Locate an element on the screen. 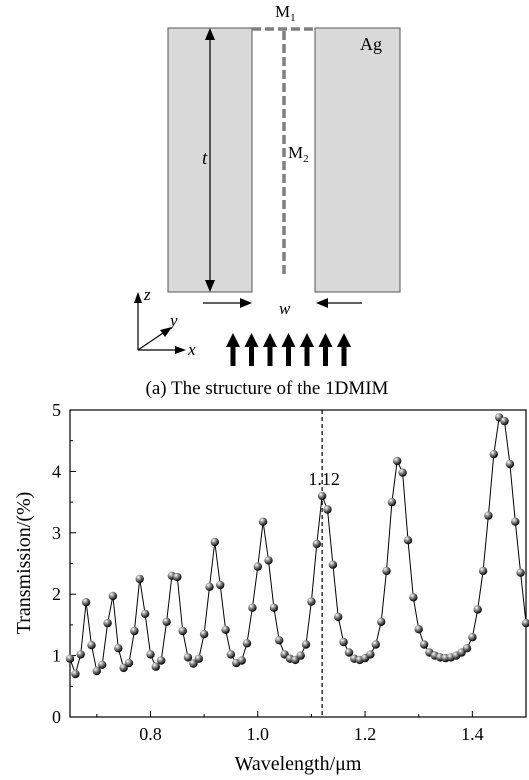 The height and width of the screenshot is (780, 529). incident-light-arrows is located at coordinates (288, 349).